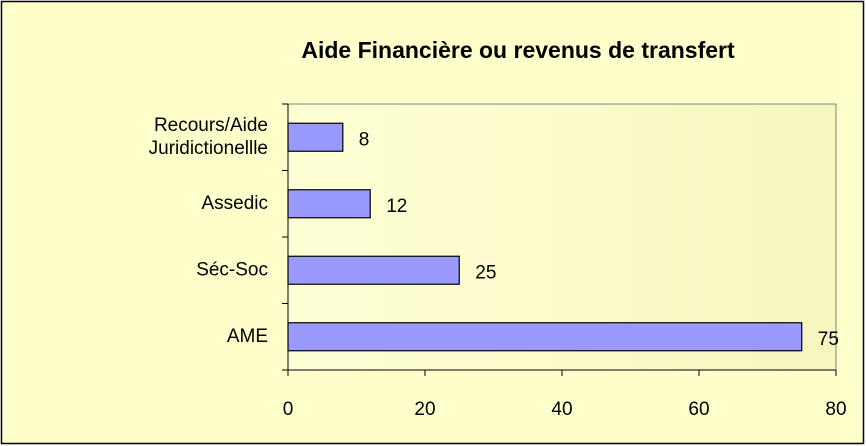  Describe the element at coordinates (828, 339) in the screenshot. I see `data-label: 75` at that location.